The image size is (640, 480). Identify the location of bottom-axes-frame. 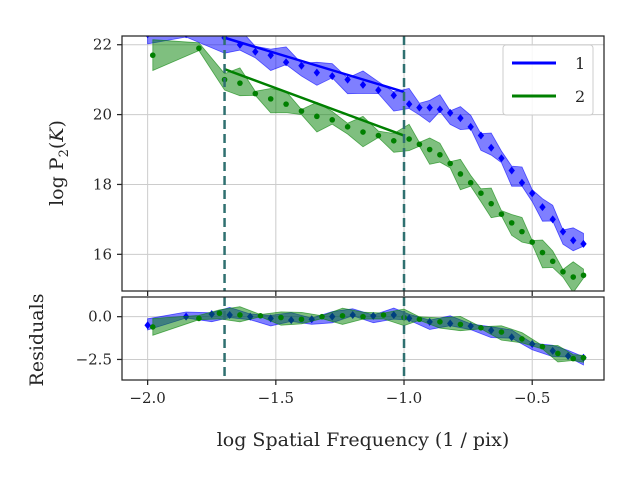
(363, 338).